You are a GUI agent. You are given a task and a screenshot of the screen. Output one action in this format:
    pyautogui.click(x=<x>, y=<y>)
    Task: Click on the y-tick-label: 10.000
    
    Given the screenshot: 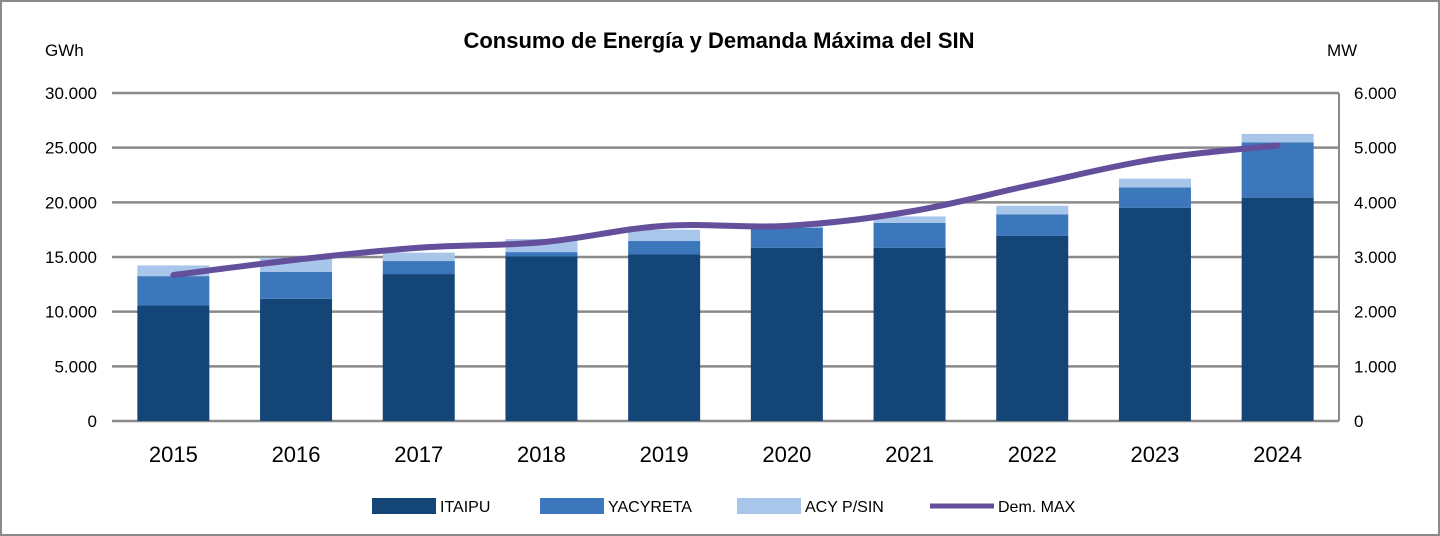 What is the action you would take?
    pyautogui.click(x=71, y=312)
    